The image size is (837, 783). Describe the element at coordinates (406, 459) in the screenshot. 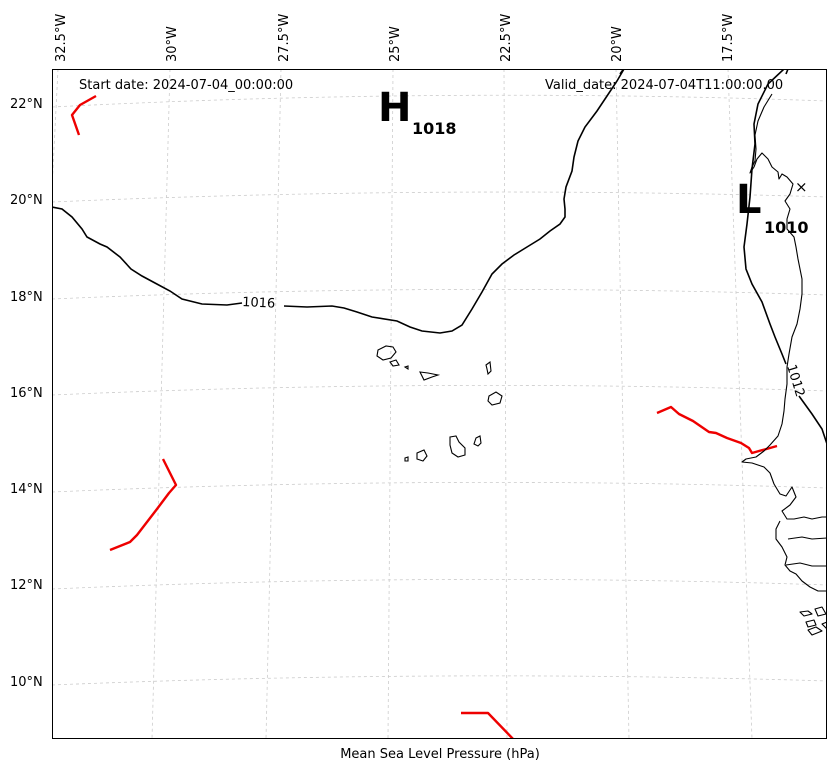

I see `island-brava` at that location.